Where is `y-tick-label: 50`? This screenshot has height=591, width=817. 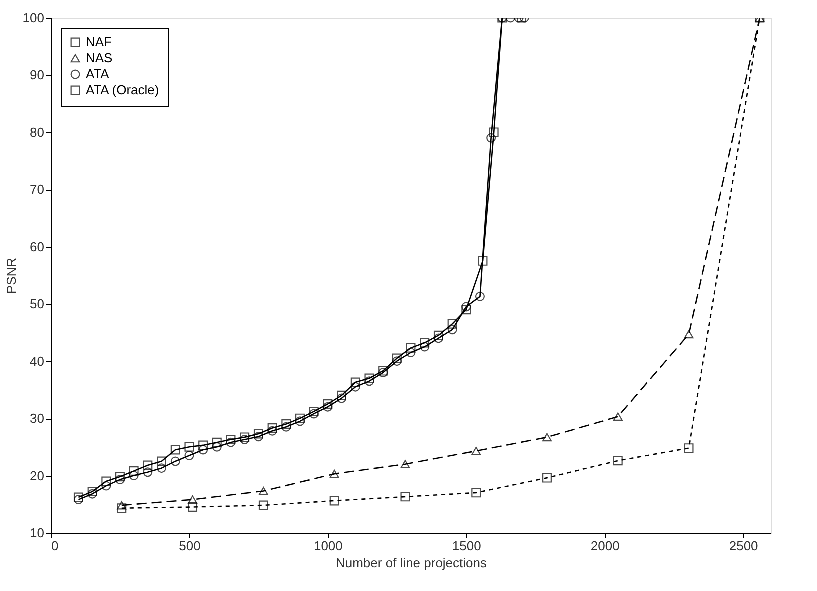
y-tick-label: 50 is located at coordinates (37, 304).